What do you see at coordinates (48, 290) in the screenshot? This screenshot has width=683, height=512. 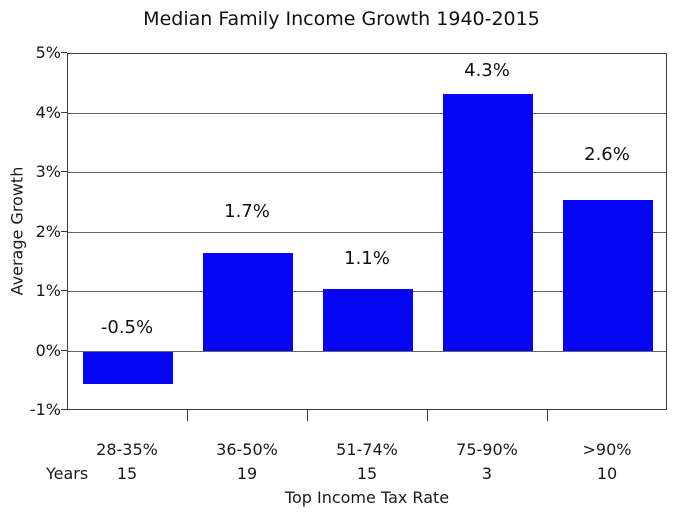 I see `y-tick-label-1%: 1%` at bounding box center [48, 290].